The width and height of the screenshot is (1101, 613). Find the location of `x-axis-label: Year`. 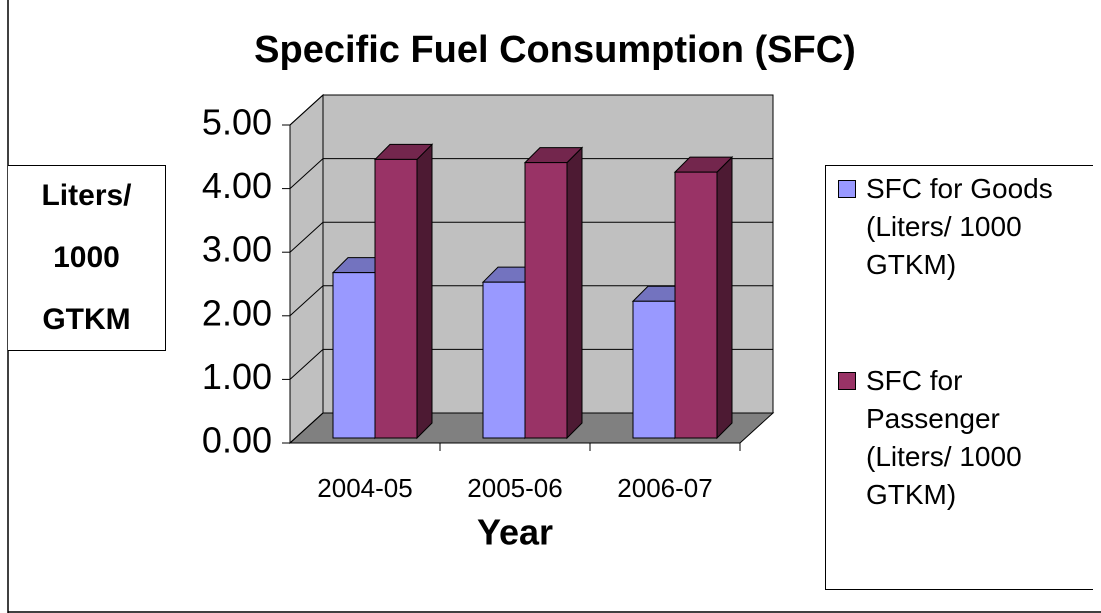

x-axis-label: Year is located at coordinates (515, 532).